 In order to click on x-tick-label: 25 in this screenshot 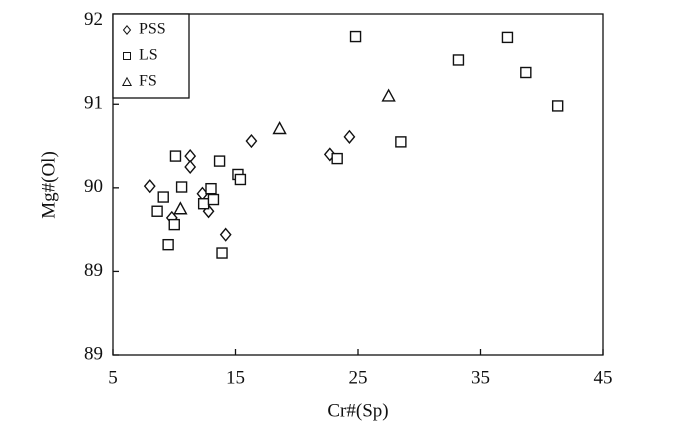, I will do `click(358, 377)`.